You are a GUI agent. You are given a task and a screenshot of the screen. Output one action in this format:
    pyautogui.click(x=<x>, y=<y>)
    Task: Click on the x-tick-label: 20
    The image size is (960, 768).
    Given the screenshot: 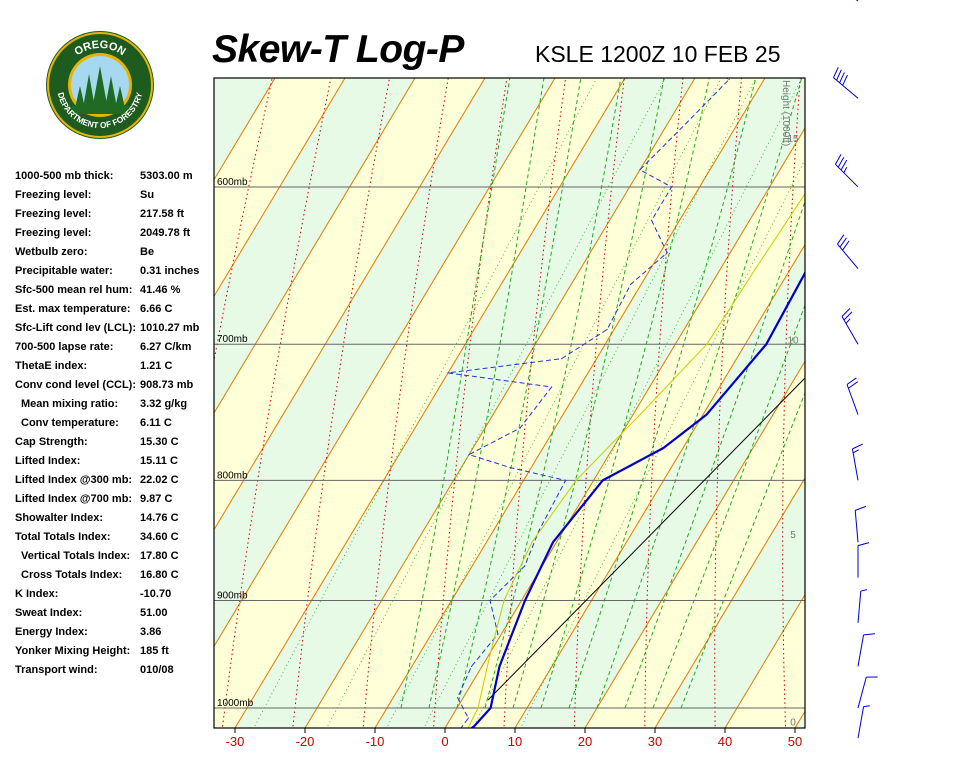 What is the action you would take?
    pyautogui.click(x=585, y=741)
    